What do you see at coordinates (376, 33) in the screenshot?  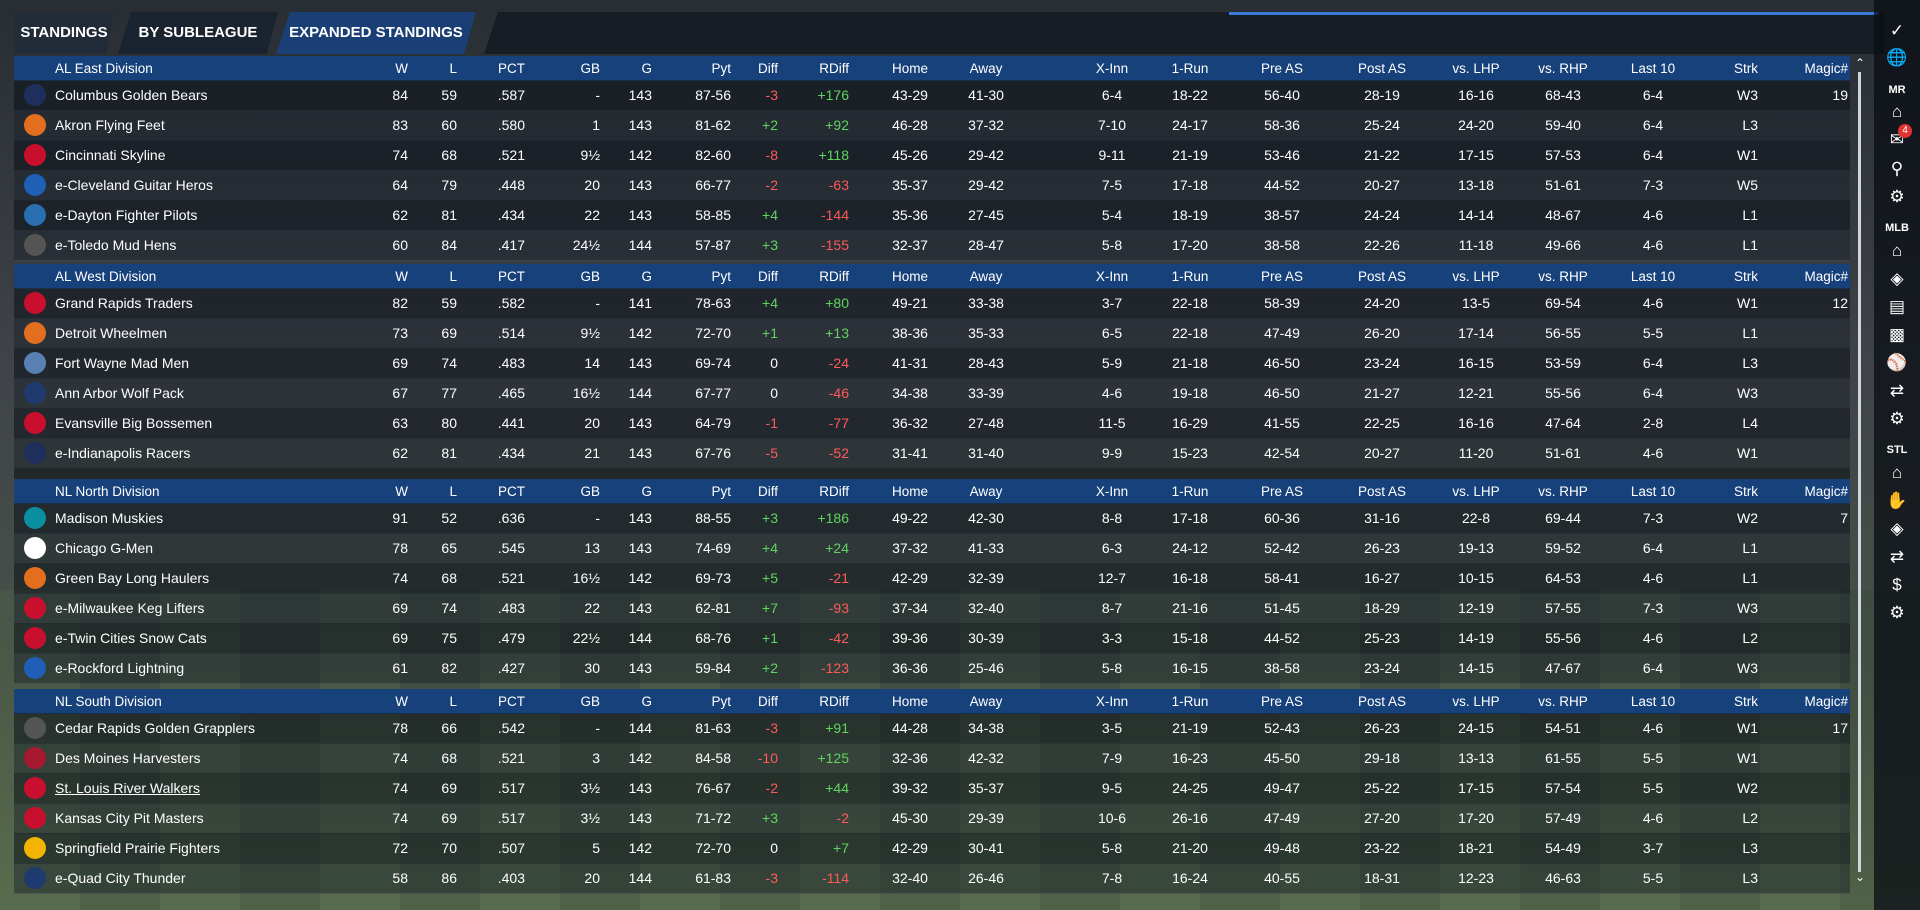 I see `tab-expanded-standings: EXPANDED STANDINGS` at bounding box center [376, 33].